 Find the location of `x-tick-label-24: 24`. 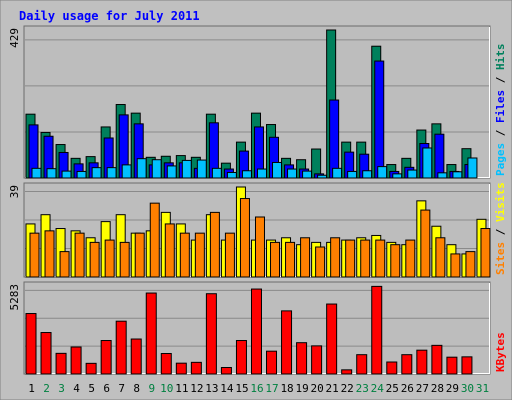

x-tick-label-24: 24 is located at coordinates (378, 388).